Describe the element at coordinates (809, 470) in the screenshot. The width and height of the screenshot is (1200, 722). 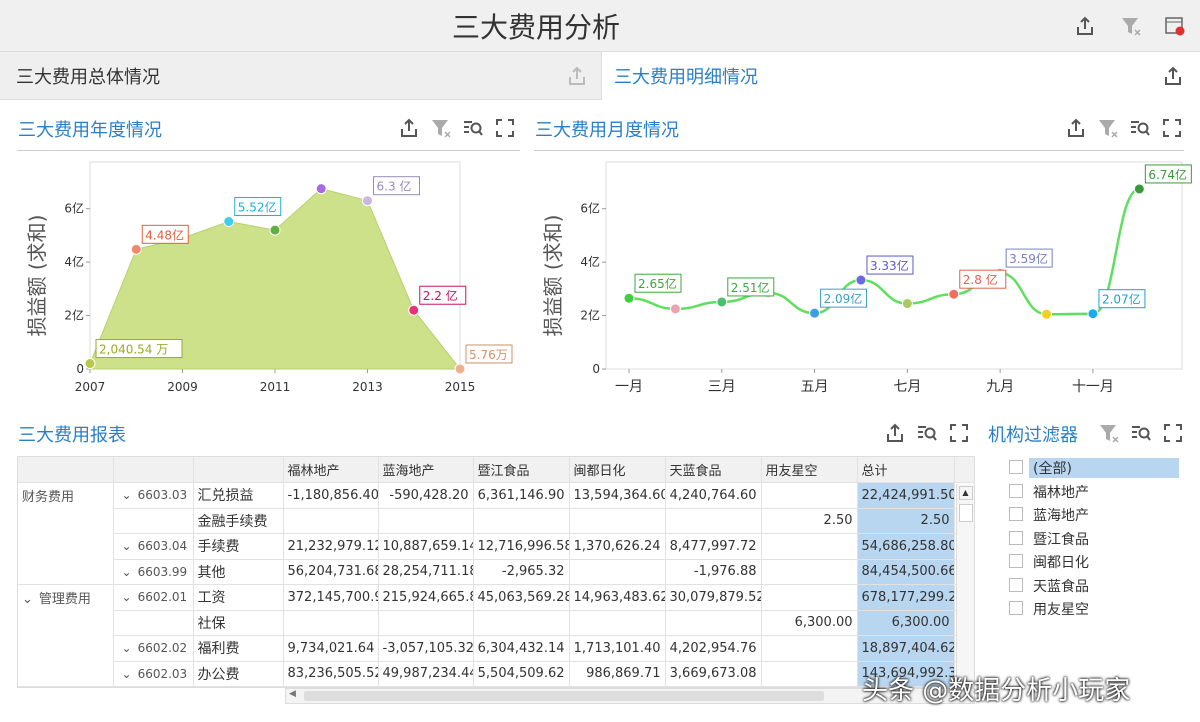
I see `column-header: 用友星空` at that location.